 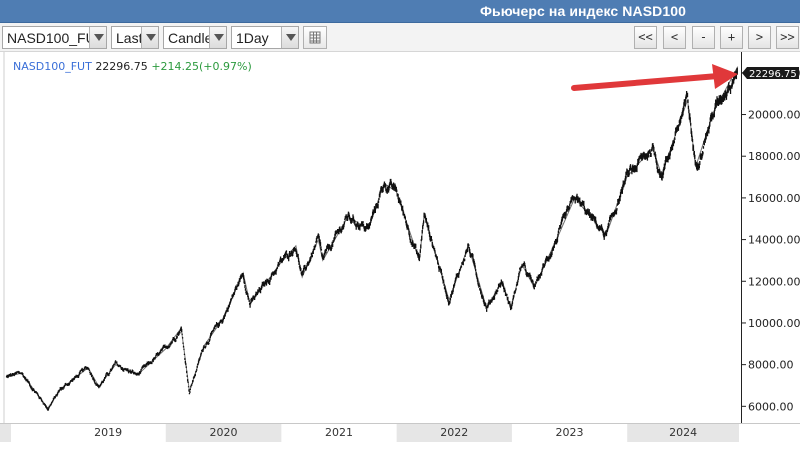 What do you see at coordinates (400, 37) in the screenshot?
I see `toolbar: NASD100_FUT Last Candle 1Day <<` at bounding box center [400, 37].